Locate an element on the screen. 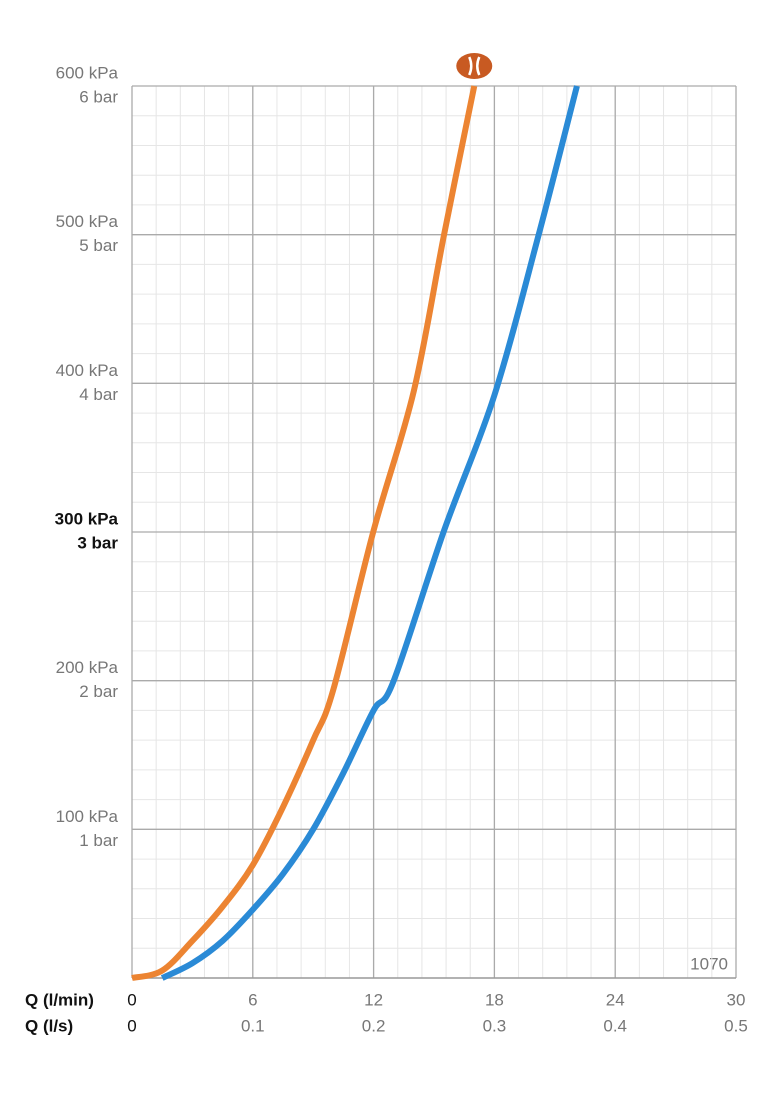  x2-tick-label: 0.5 is located at coordinates (736, 1025).